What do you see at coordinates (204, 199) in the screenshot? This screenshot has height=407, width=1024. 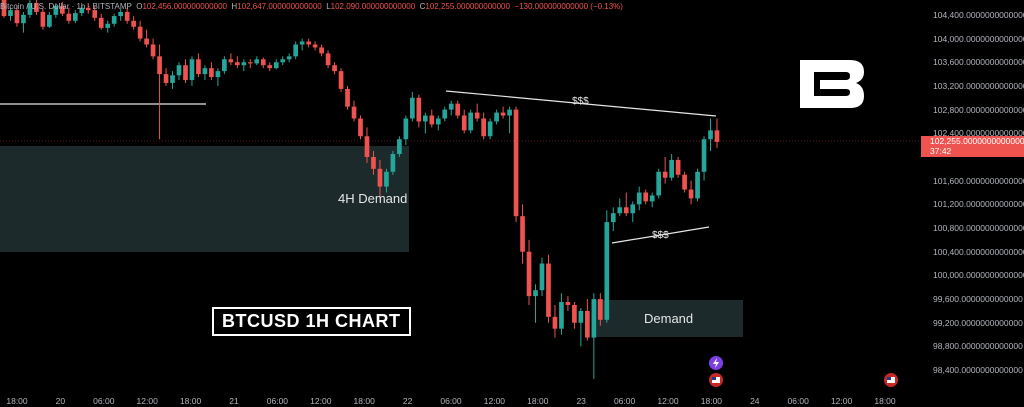 I see `demand-4h-zone` at bounding box center [204, 199].